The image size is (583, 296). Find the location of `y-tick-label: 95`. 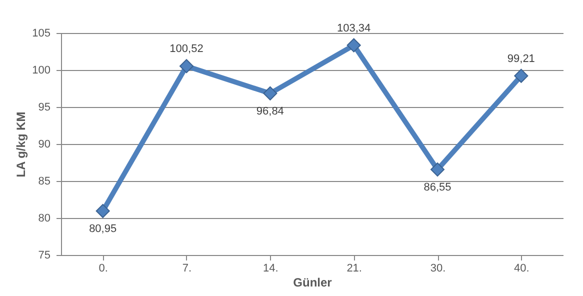

y-tick-label: 95 is located at coordinates (44, 108).